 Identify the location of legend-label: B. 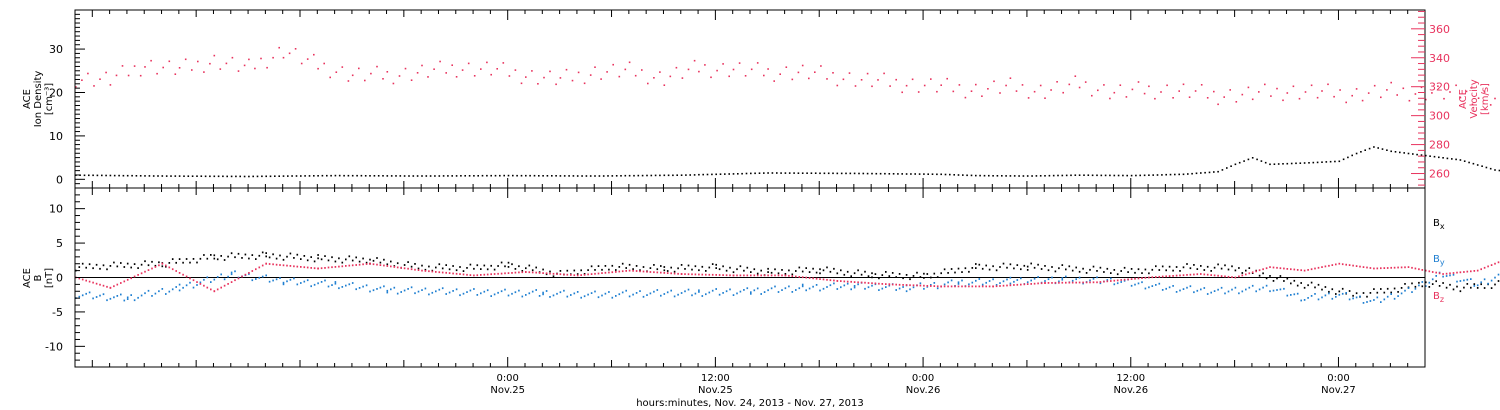
(1436, 259).